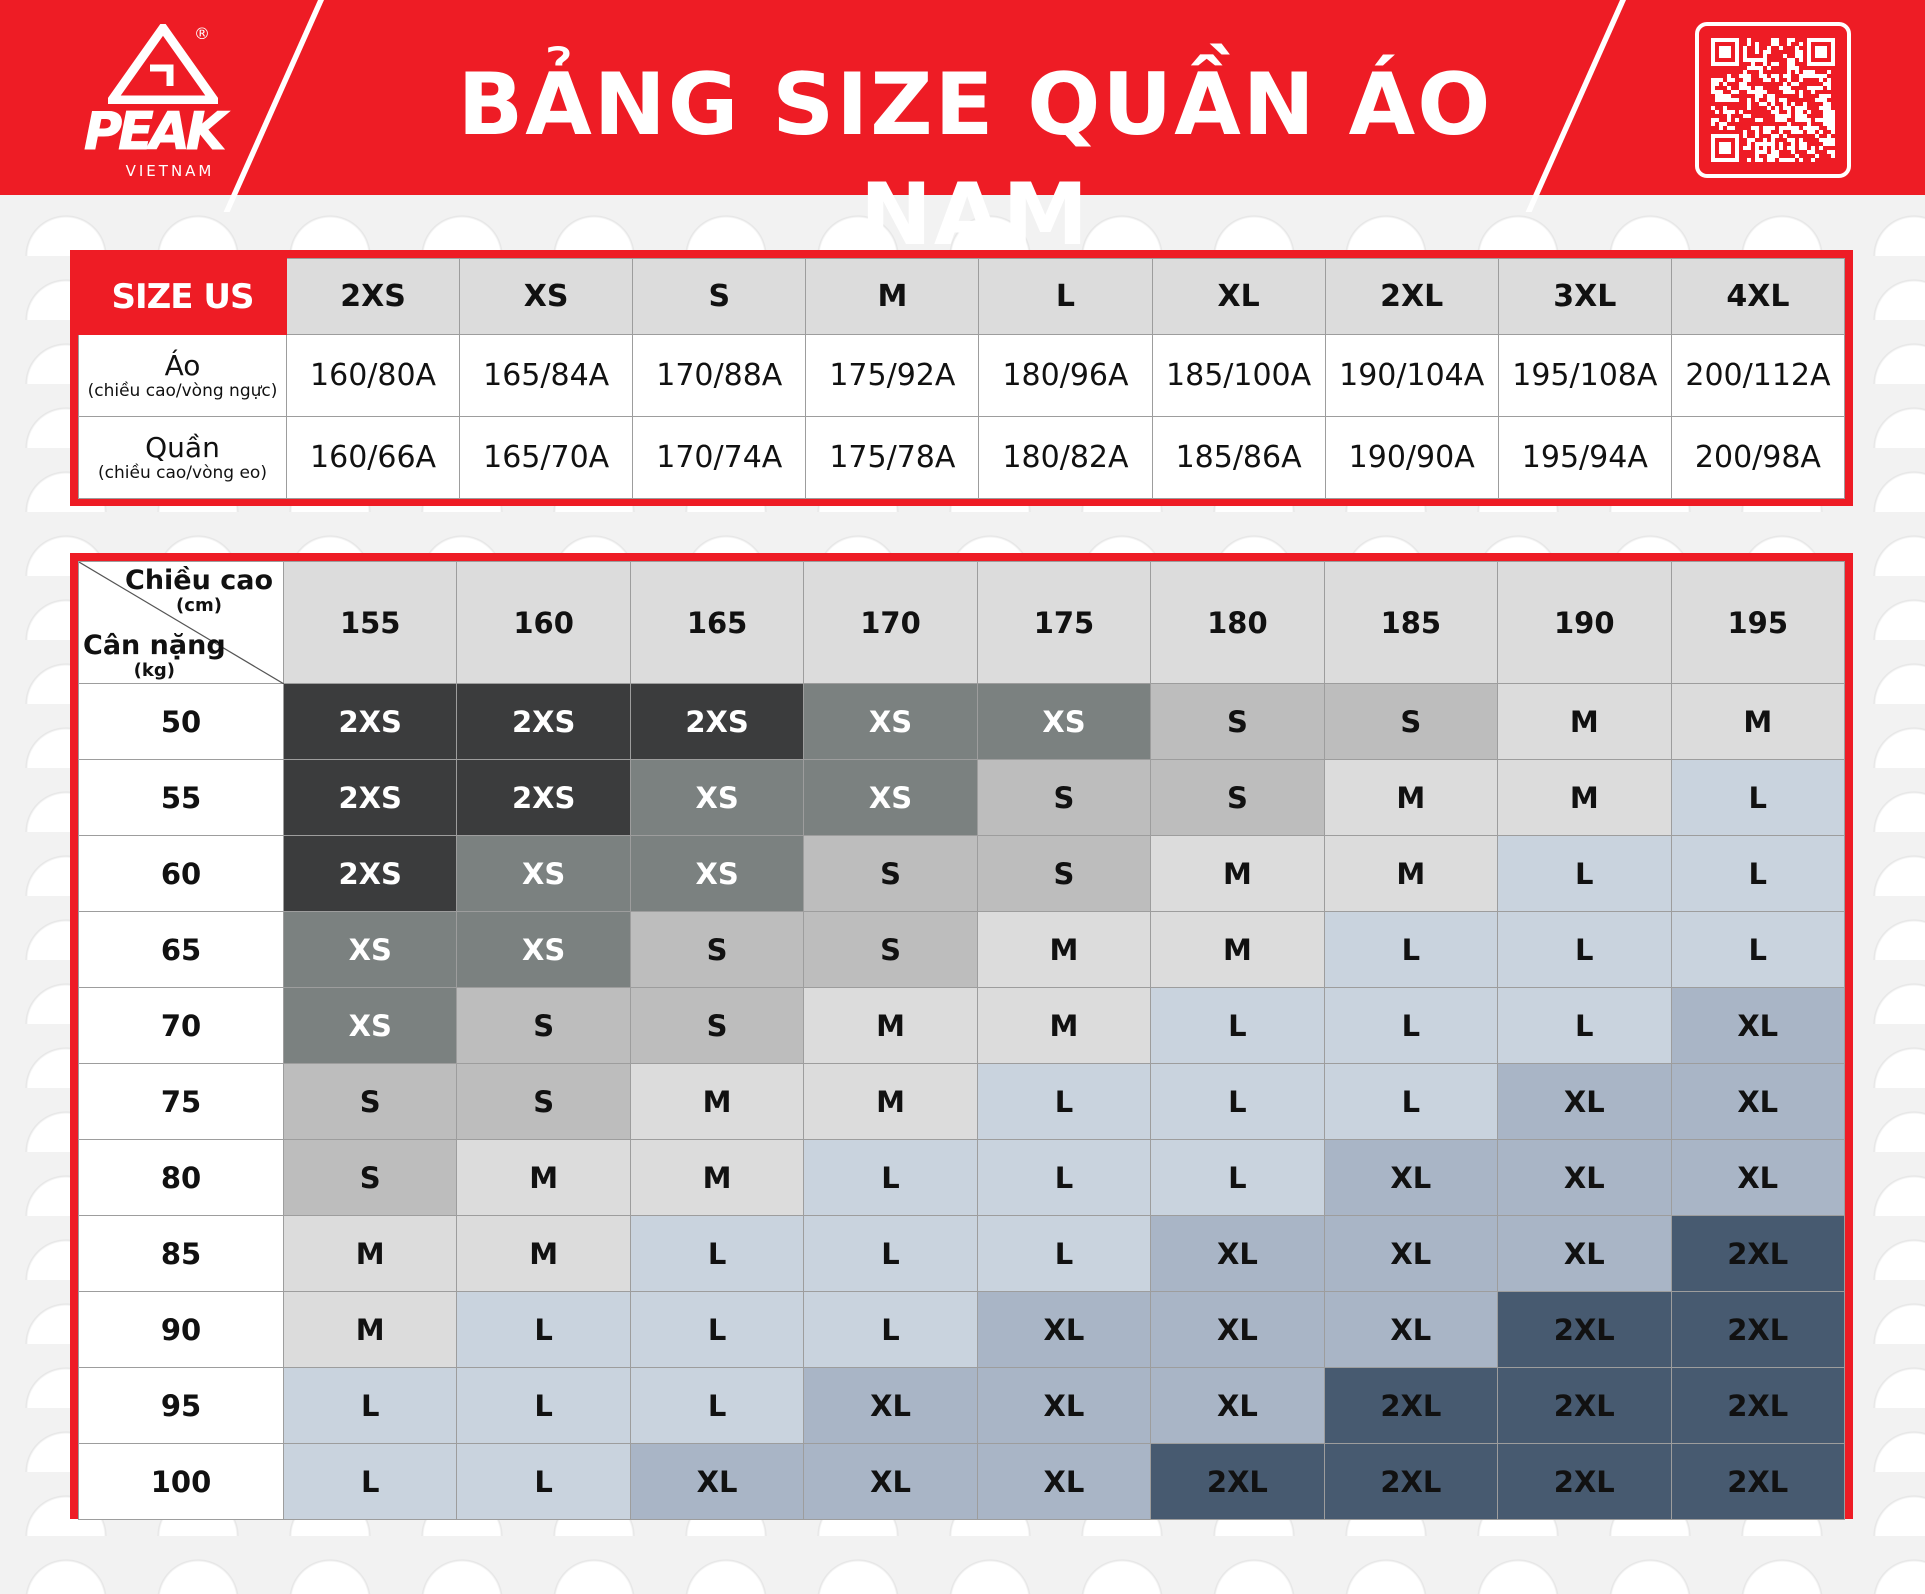  Describe the element at coordinates (154, 645) in the screenshot. I see `weight-label: Cân nặng` at that location.